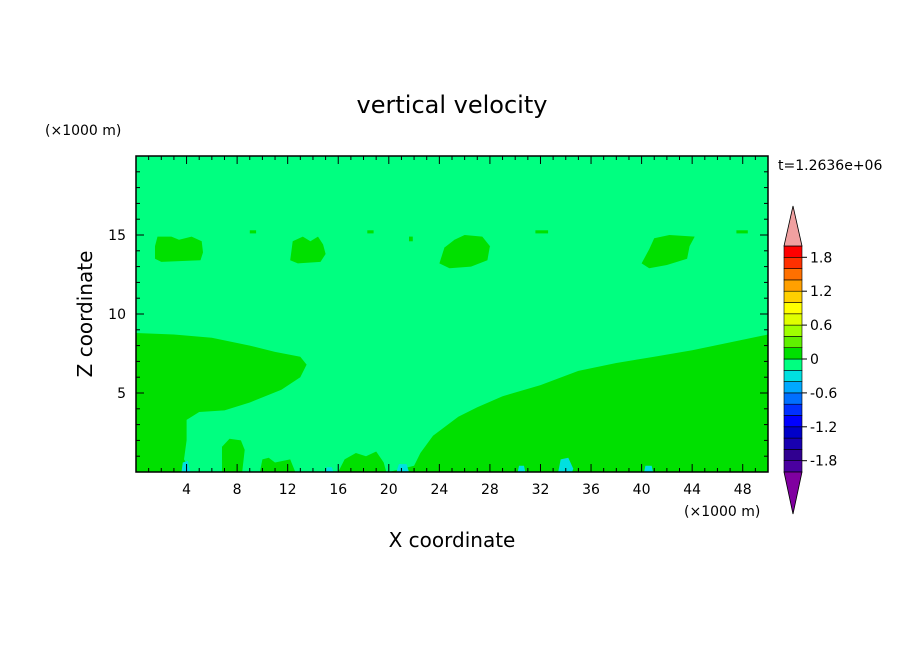 Image resolution: width=904 pixels, height=654 pixels. What do you see at coordinates (221, 402) in the screenshot?
I see `updraft-left-lower` at bounding box center [221, 402].